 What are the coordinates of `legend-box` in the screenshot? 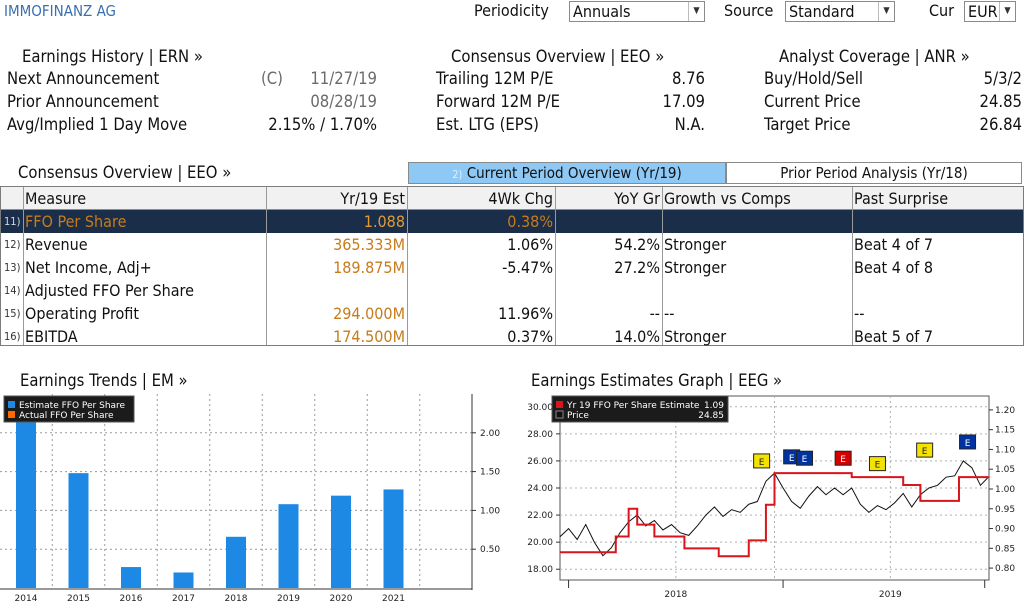 It's located at (69, 409).